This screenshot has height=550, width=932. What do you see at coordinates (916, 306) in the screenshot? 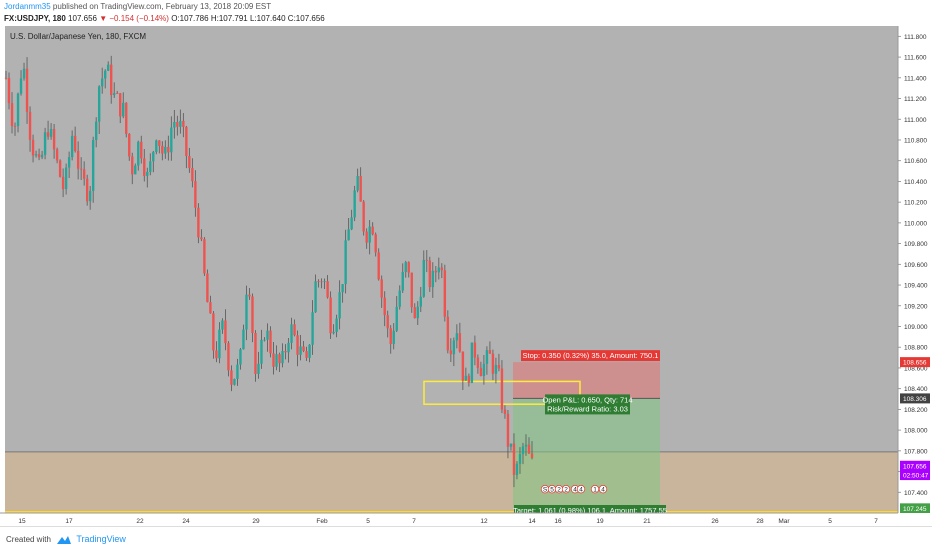
I see `y-tick-label: 109.200` at bounding box center [916, 306].